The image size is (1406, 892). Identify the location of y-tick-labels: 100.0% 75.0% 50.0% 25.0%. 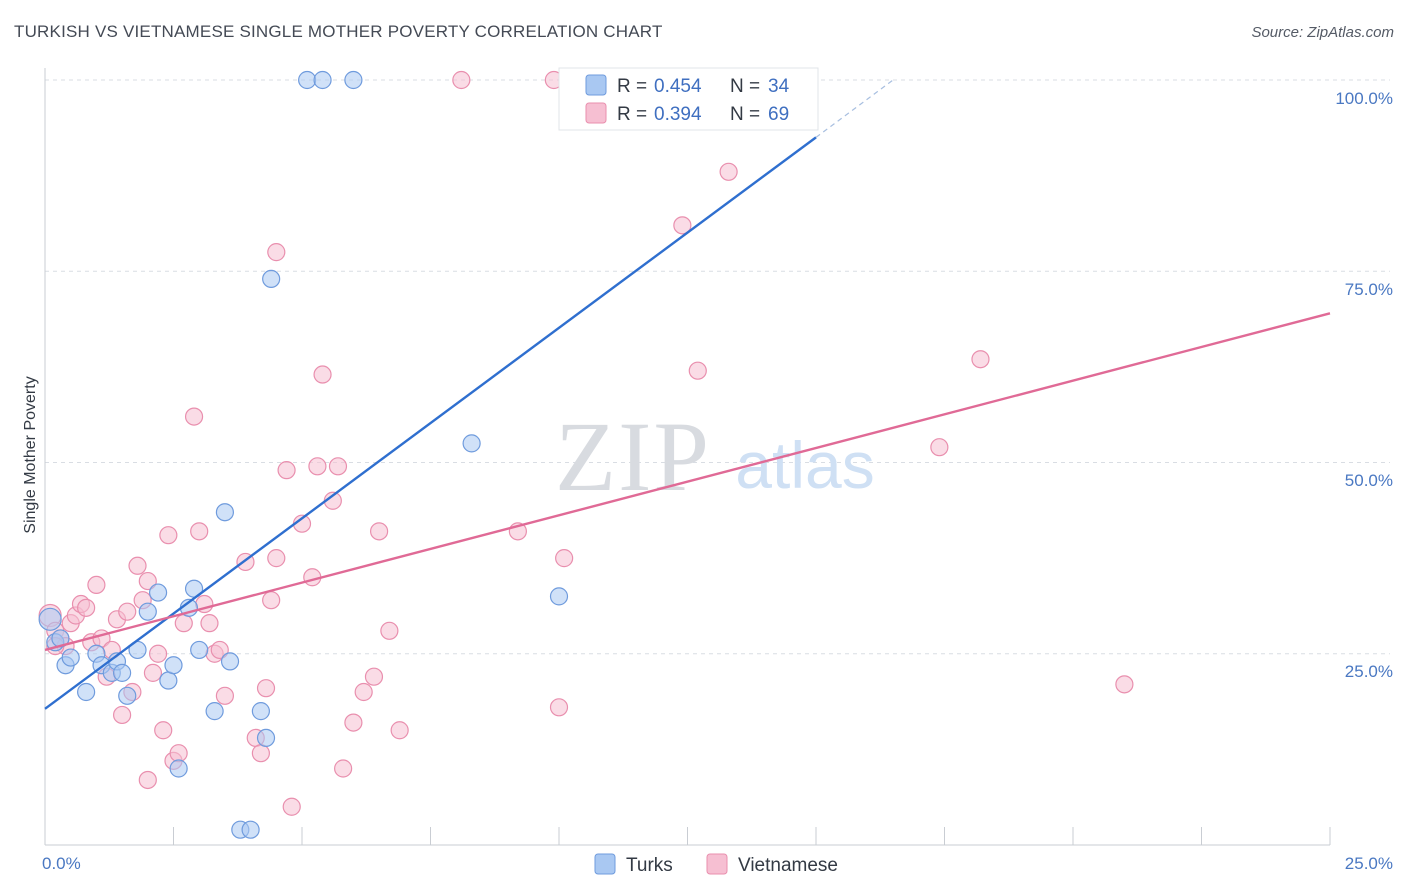
(1364, 385).